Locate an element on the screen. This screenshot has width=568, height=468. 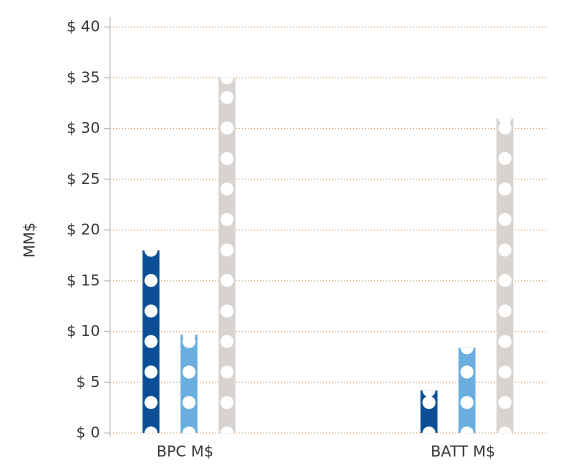
y-tick-label: $ 5 is located at coordinates (88, 382).